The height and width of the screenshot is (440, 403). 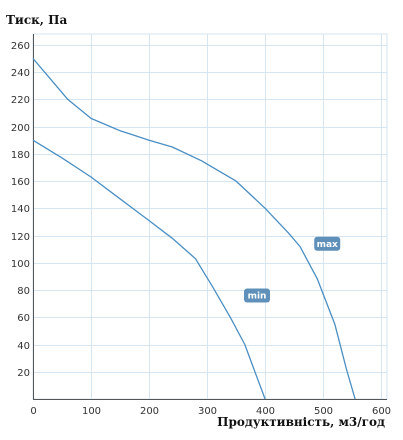 I want to click on y-tick-label: 40, so click(x=23, y=346).